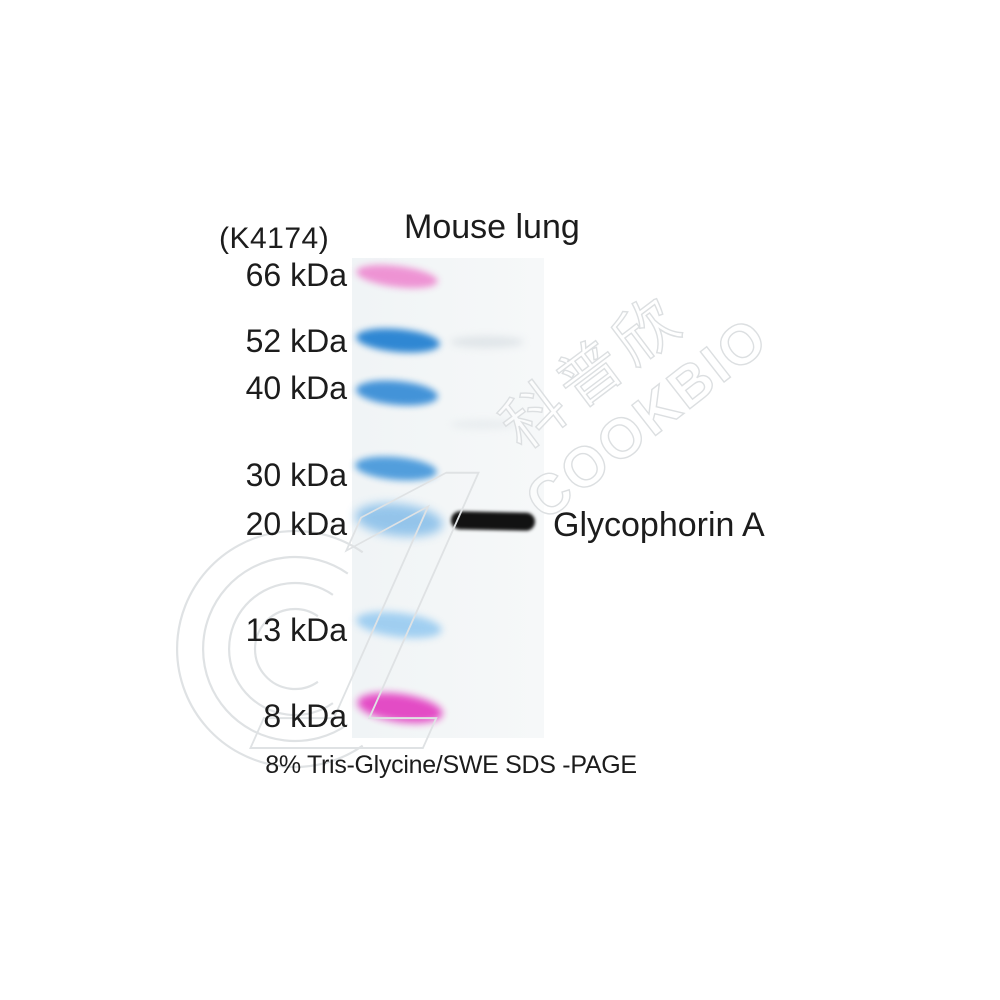 Image resolution: width=1000 pixels, height=1000 pixels. I want to click on ladder-band-66kda, so click(397, 276).